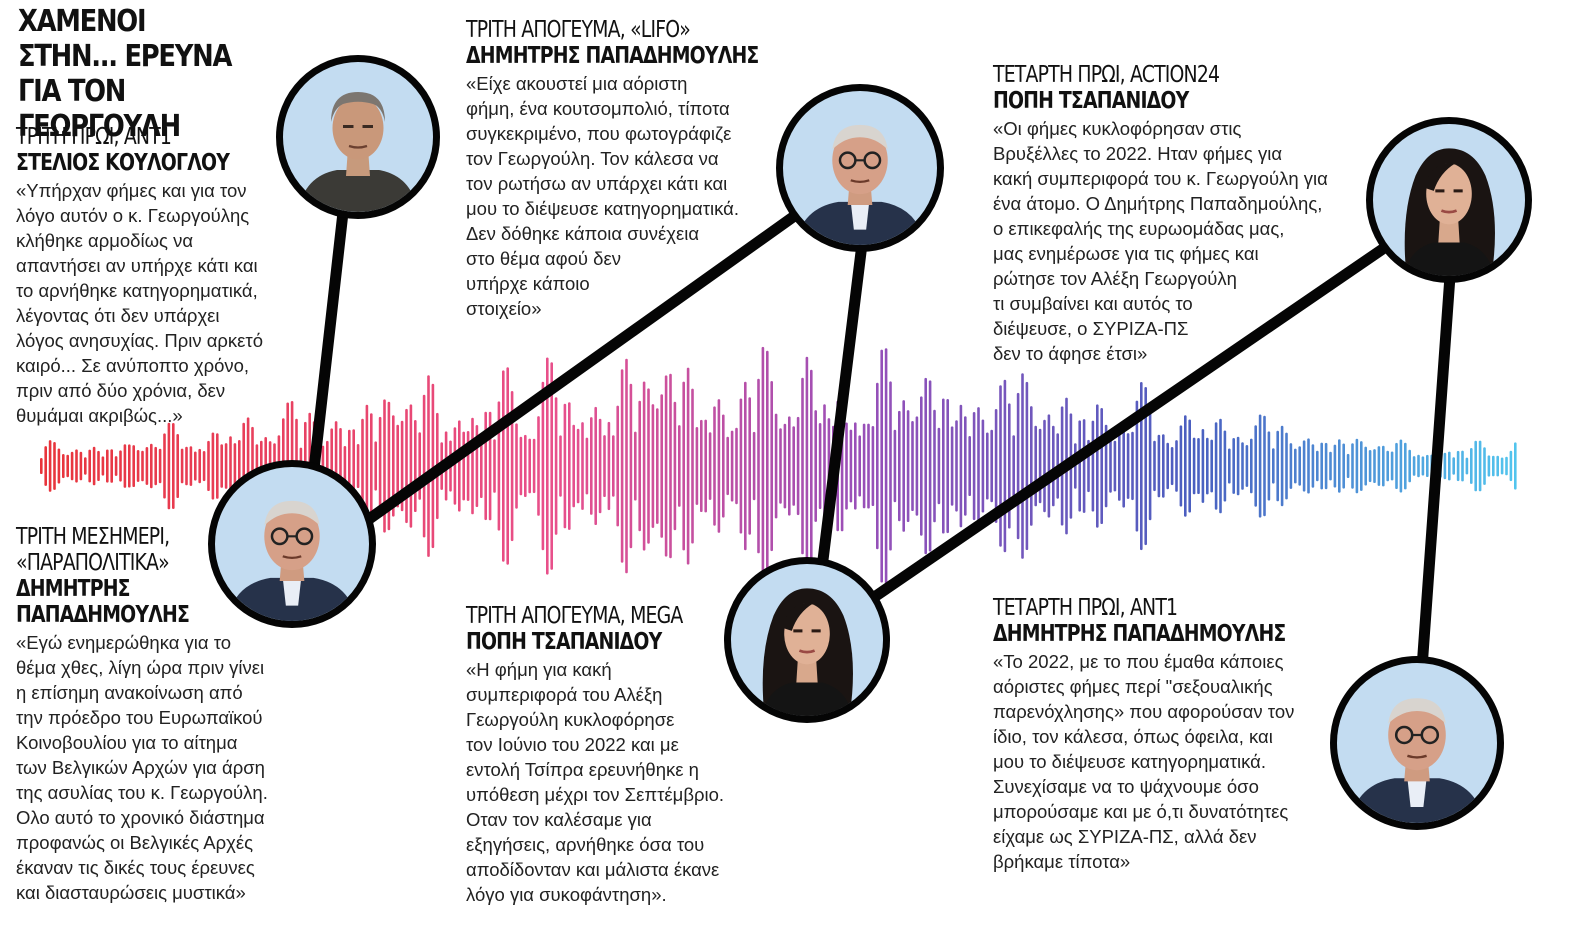 This screenshot has height=926, width=1590. Describe the element at coordinates (358, 137) in the screenshot. I see `man-grey-hair-portrait` at that location.